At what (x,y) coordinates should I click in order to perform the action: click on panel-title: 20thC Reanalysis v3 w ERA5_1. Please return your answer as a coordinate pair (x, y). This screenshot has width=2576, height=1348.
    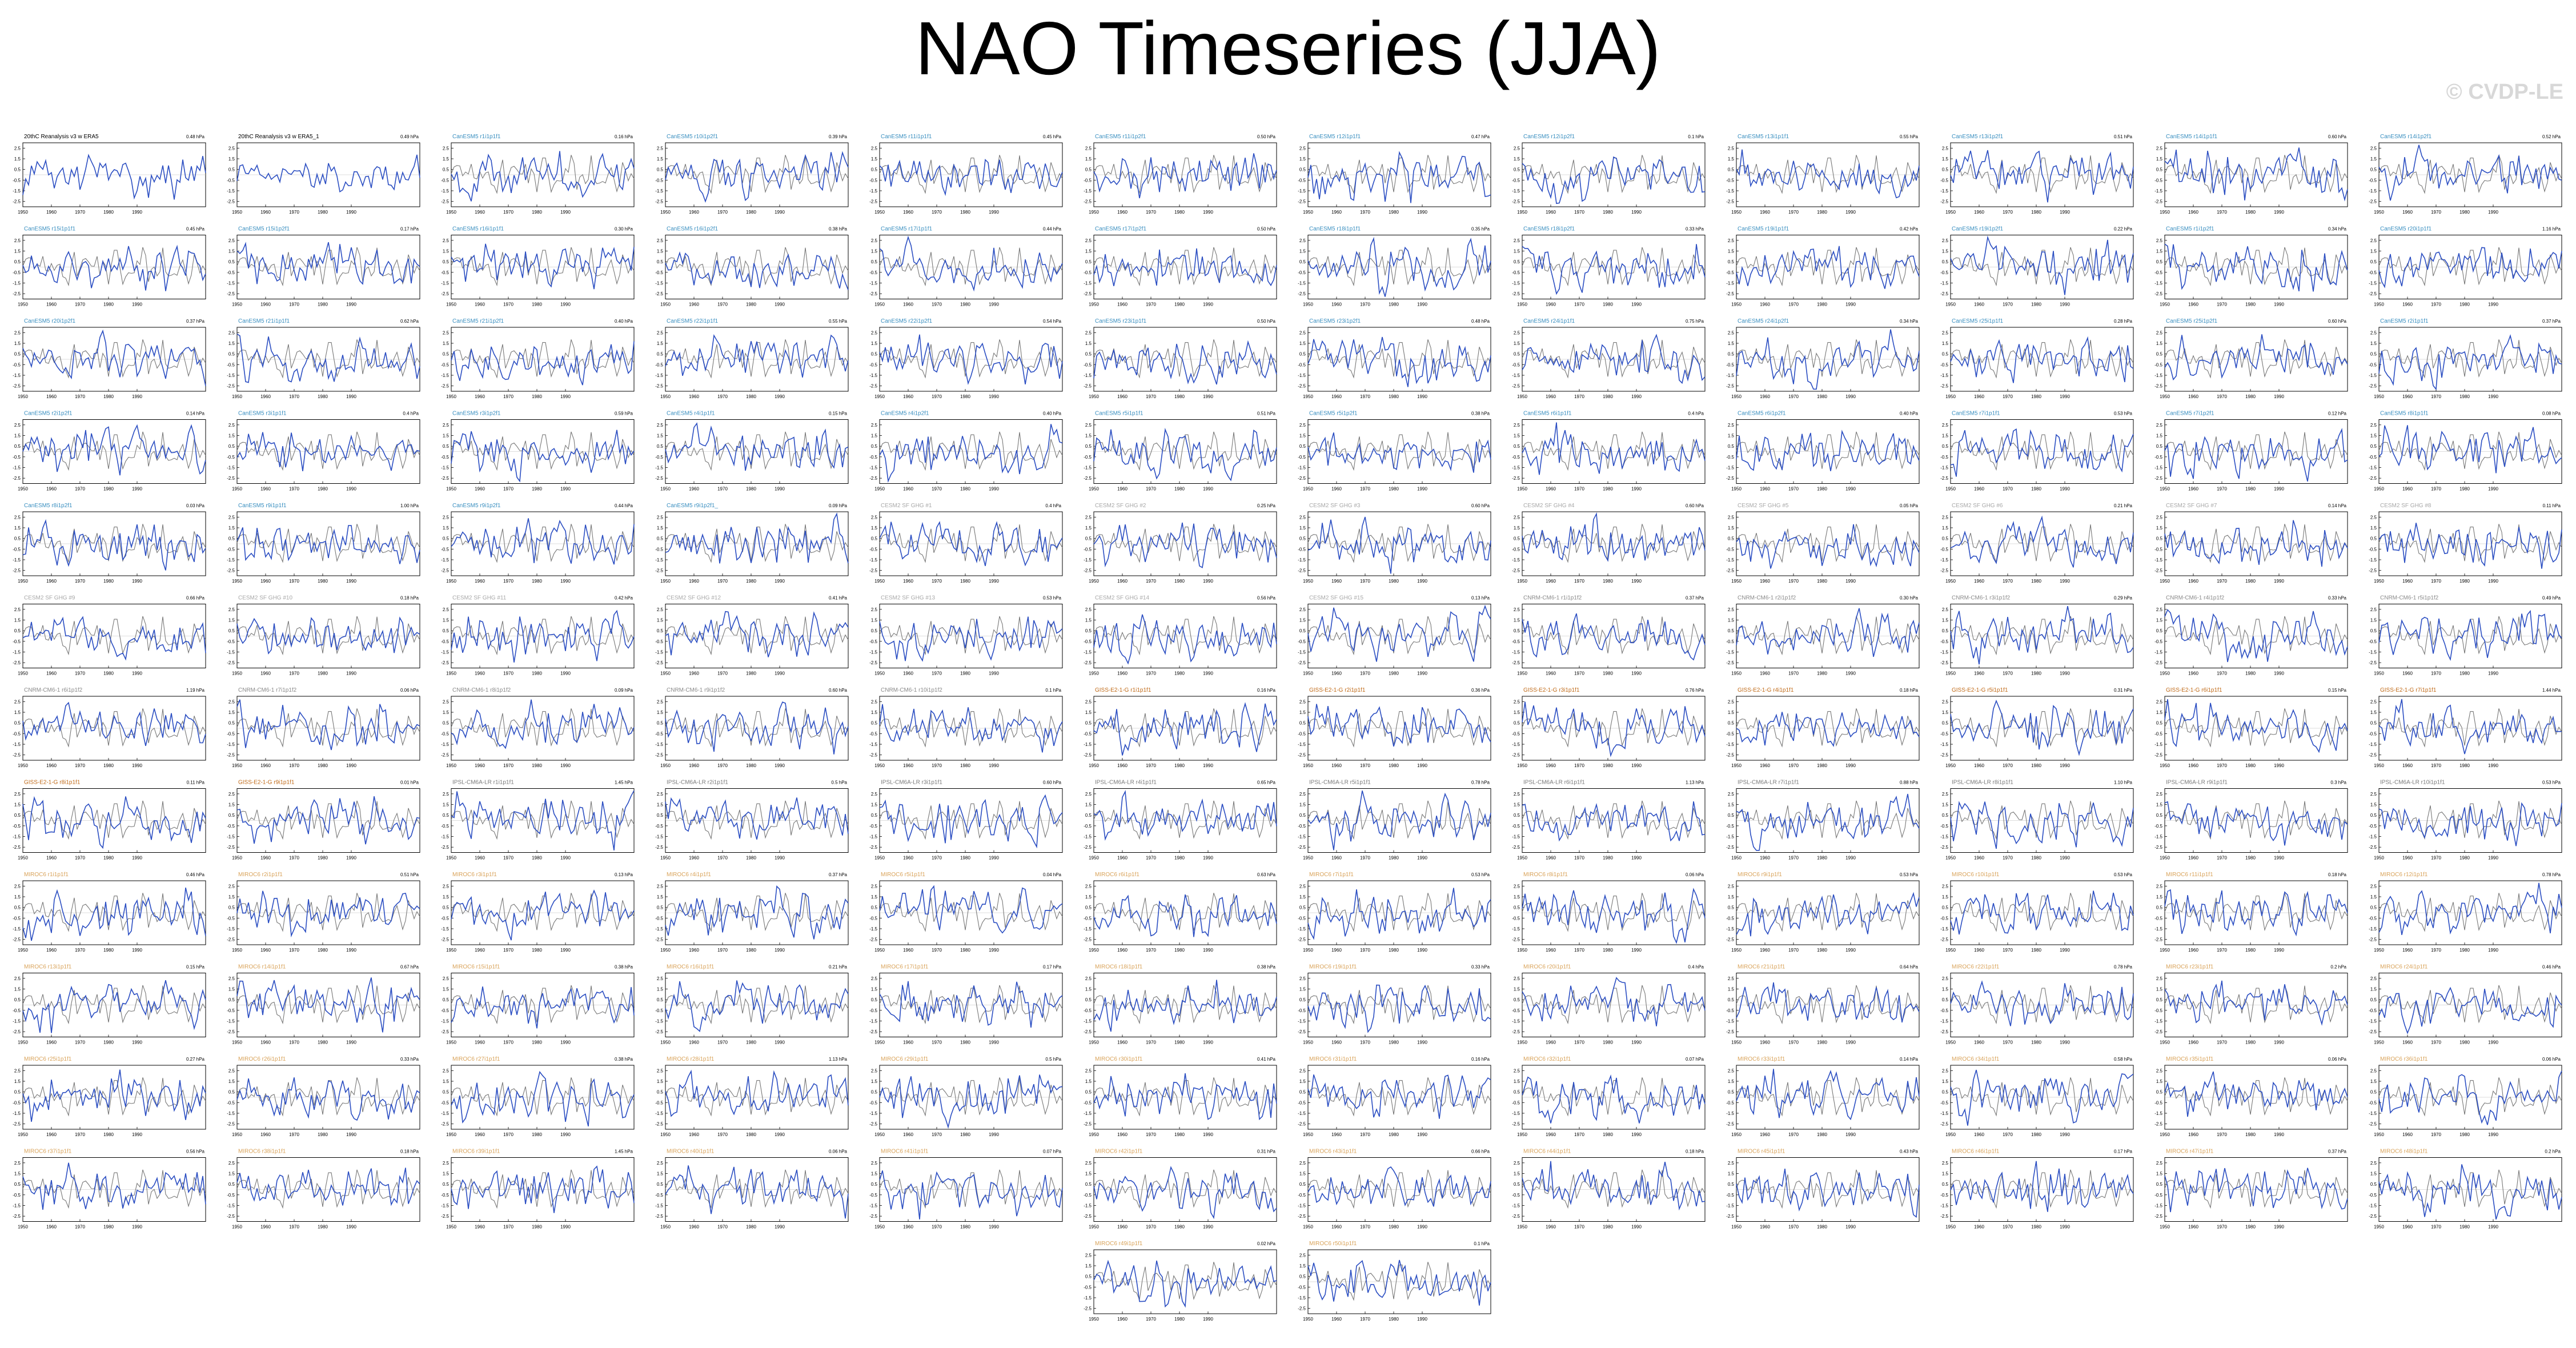
    Looking at the image, I should click on (278, 137).